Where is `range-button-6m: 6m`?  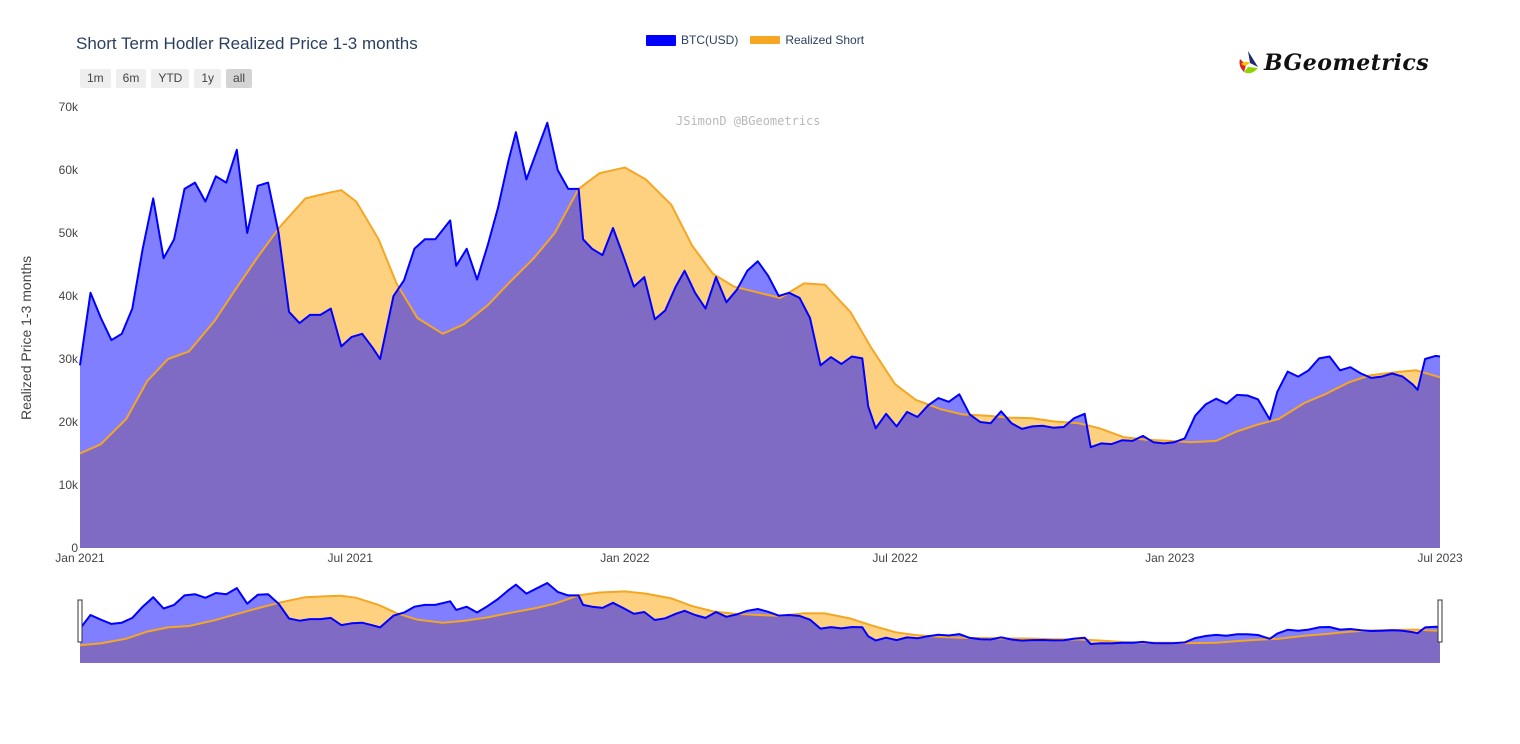
range-button-6m: 6m is located at coordinates (131, 78).